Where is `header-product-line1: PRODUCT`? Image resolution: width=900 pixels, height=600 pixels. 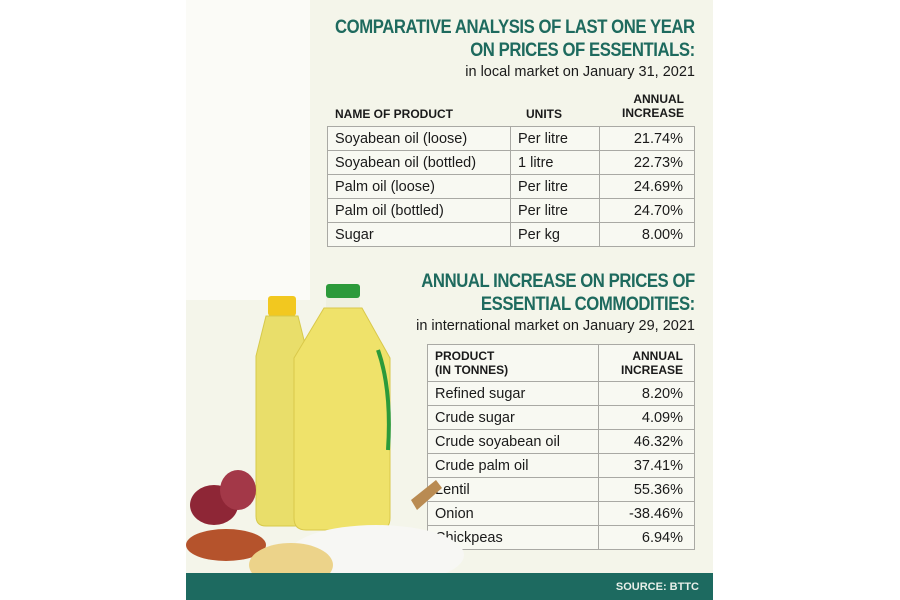
header-product-line1: PRODUCT is located at coordinates (465, 356).